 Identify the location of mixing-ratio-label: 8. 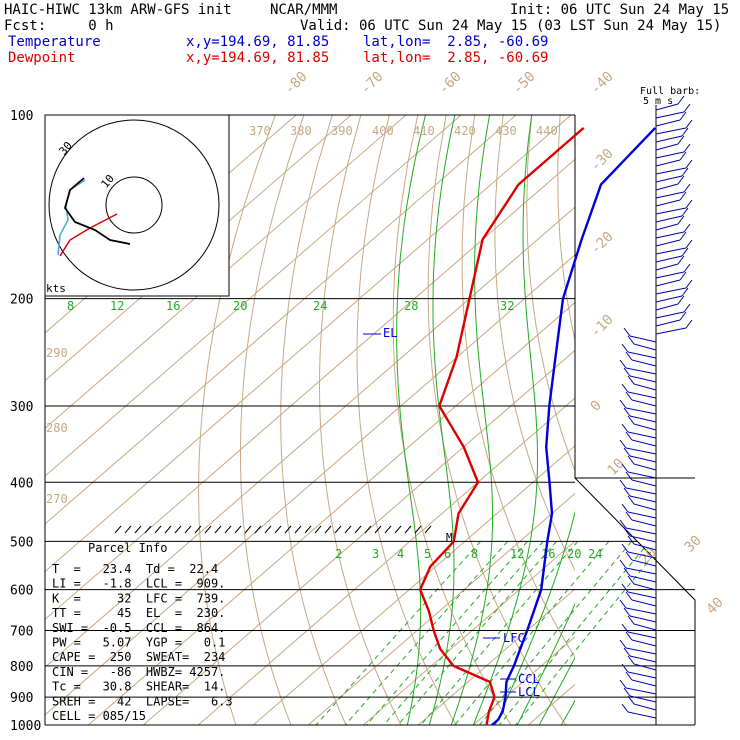
(474, 554).